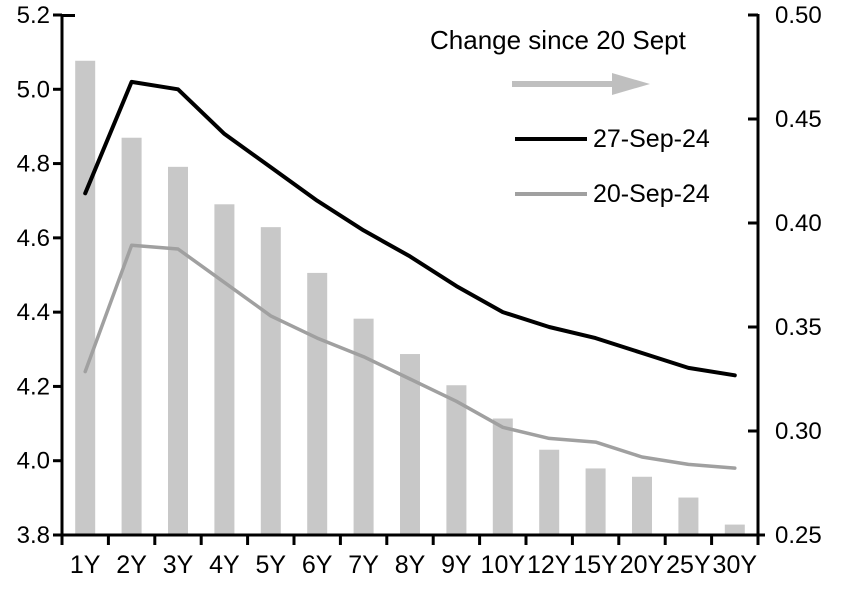 The width and height of the screenshot is (852, 589). I want to click on right-axis-label: 0.50, so click(798, 15).